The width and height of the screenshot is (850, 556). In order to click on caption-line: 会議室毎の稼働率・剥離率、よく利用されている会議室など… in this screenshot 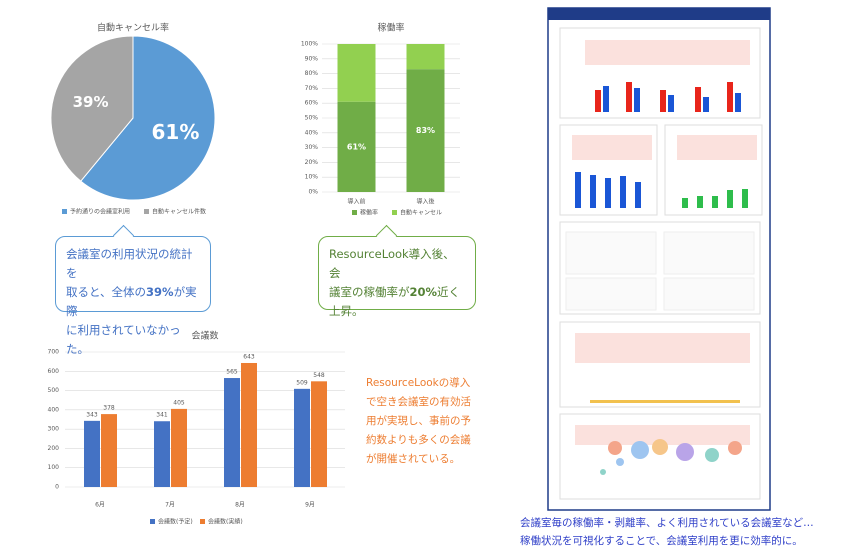, I will do `click(667, 523)`.